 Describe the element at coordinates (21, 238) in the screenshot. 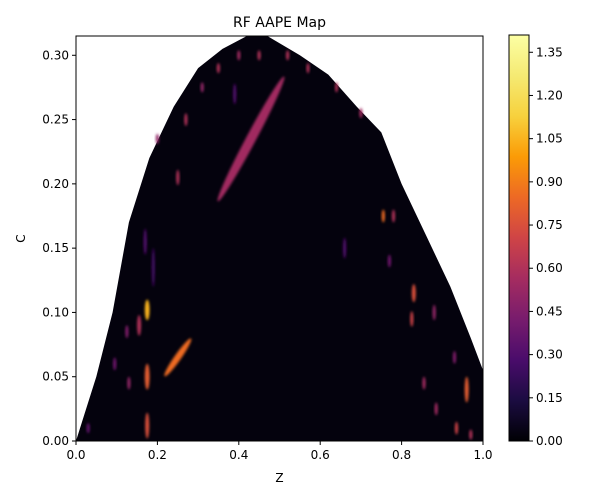

I see `y-axis-label: C` at that location.